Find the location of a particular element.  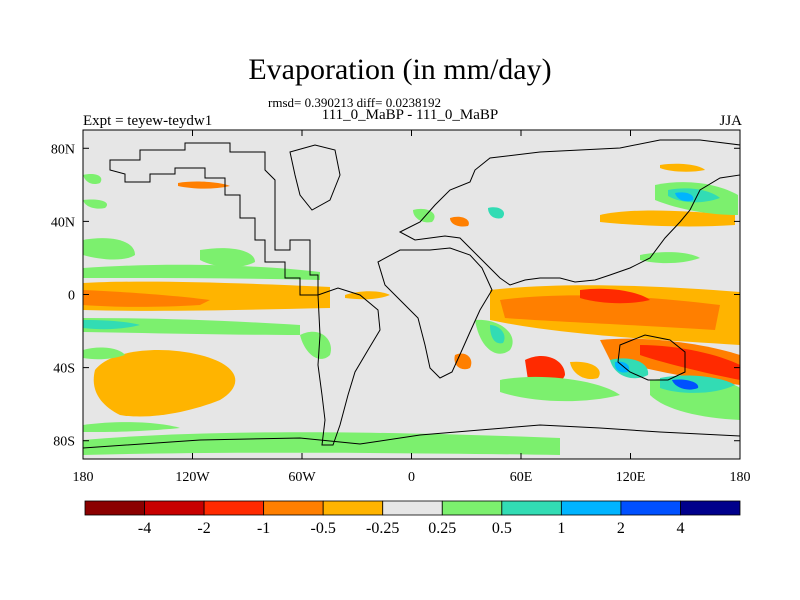

colorbar-label: -4 is located at coordinates (144, 528).